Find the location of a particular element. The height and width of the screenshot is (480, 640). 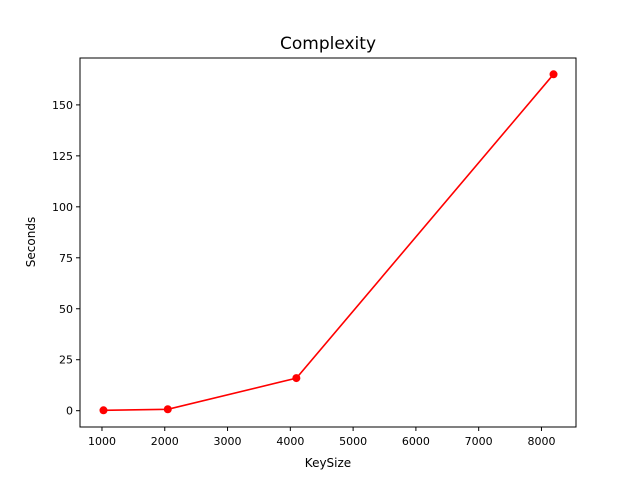

y-tick-label: 125 is located at coordinates (62, 156).